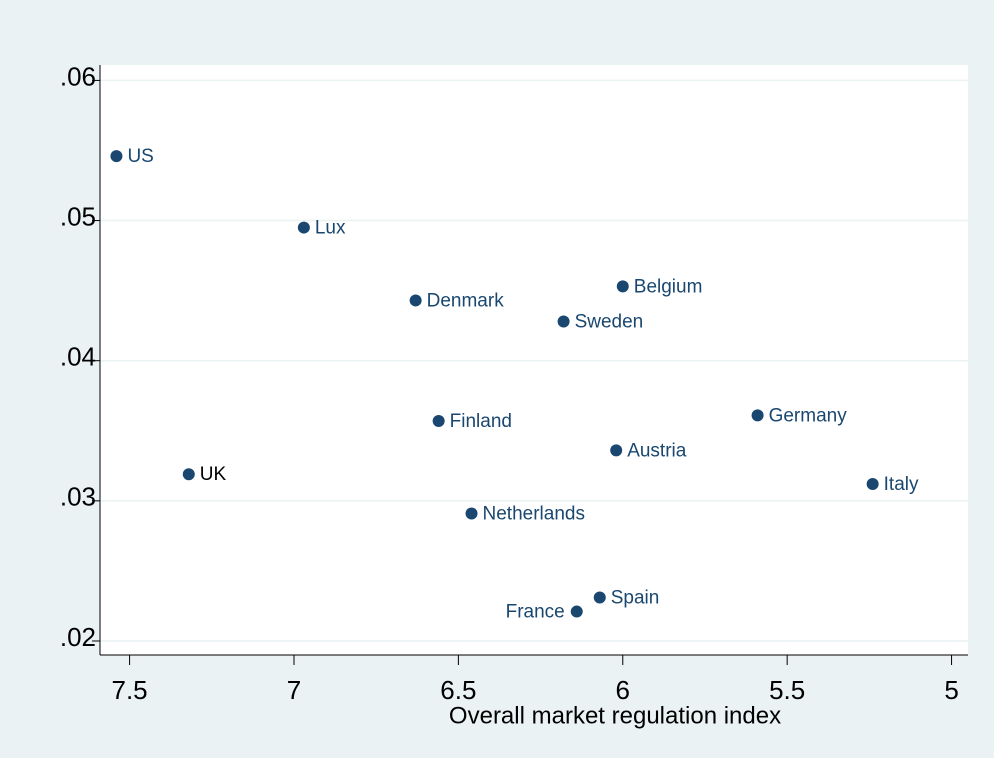 The image size is (994, 758). I want to click on y-tick-label: .04, so click(78, 357).